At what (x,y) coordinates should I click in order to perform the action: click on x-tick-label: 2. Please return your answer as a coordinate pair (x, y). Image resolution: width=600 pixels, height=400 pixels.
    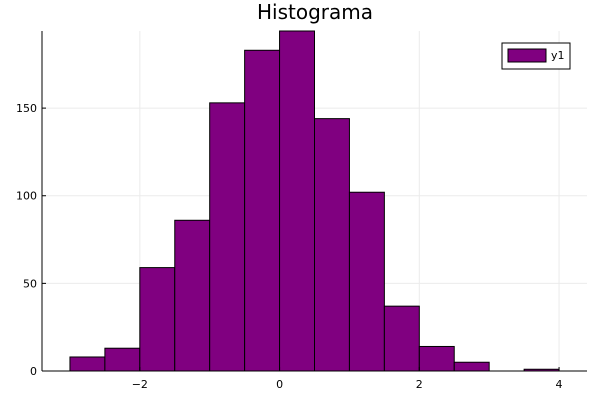
    Looking at the image, I should click on (419, 384).